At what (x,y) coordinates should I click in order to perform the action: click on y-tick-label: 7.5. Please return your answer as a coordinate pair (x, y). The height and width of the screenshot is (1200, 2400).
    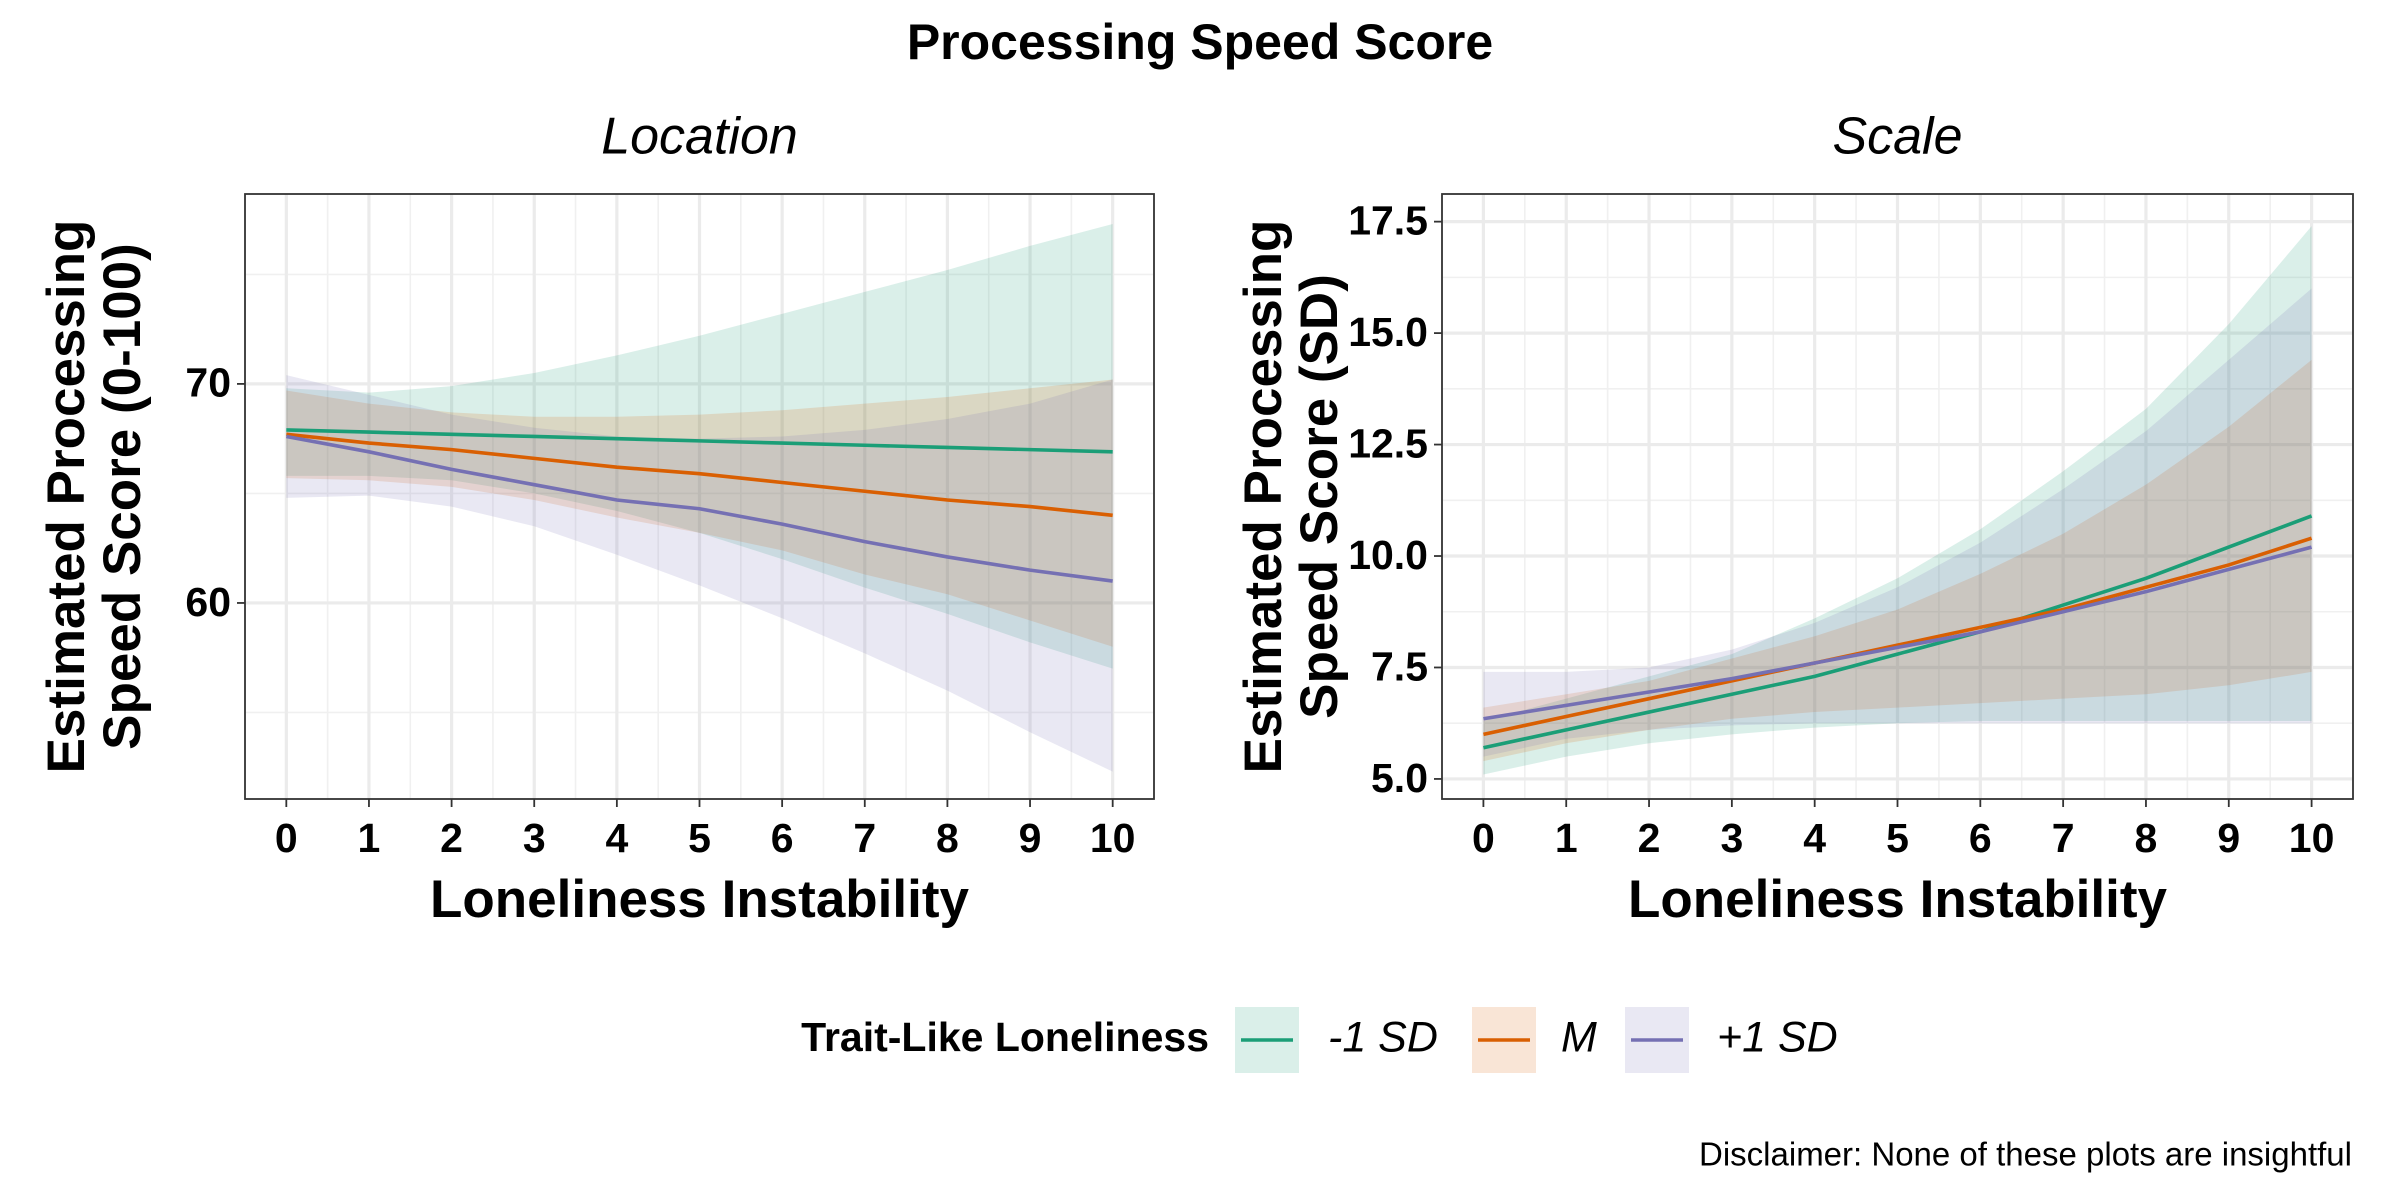
    Looking at the image, I should click on (1399, 666).